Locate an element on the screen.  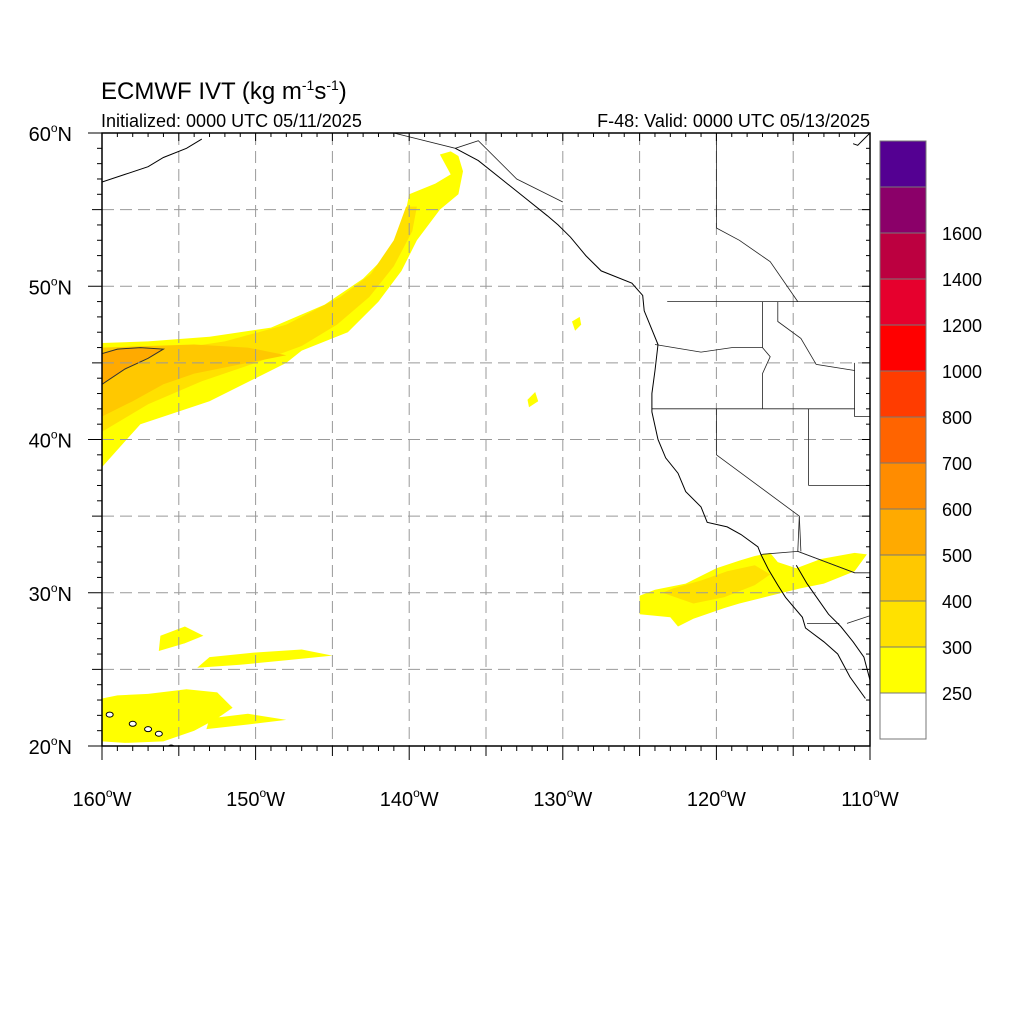
california-nevada-border is located at coordinates (759, 480).